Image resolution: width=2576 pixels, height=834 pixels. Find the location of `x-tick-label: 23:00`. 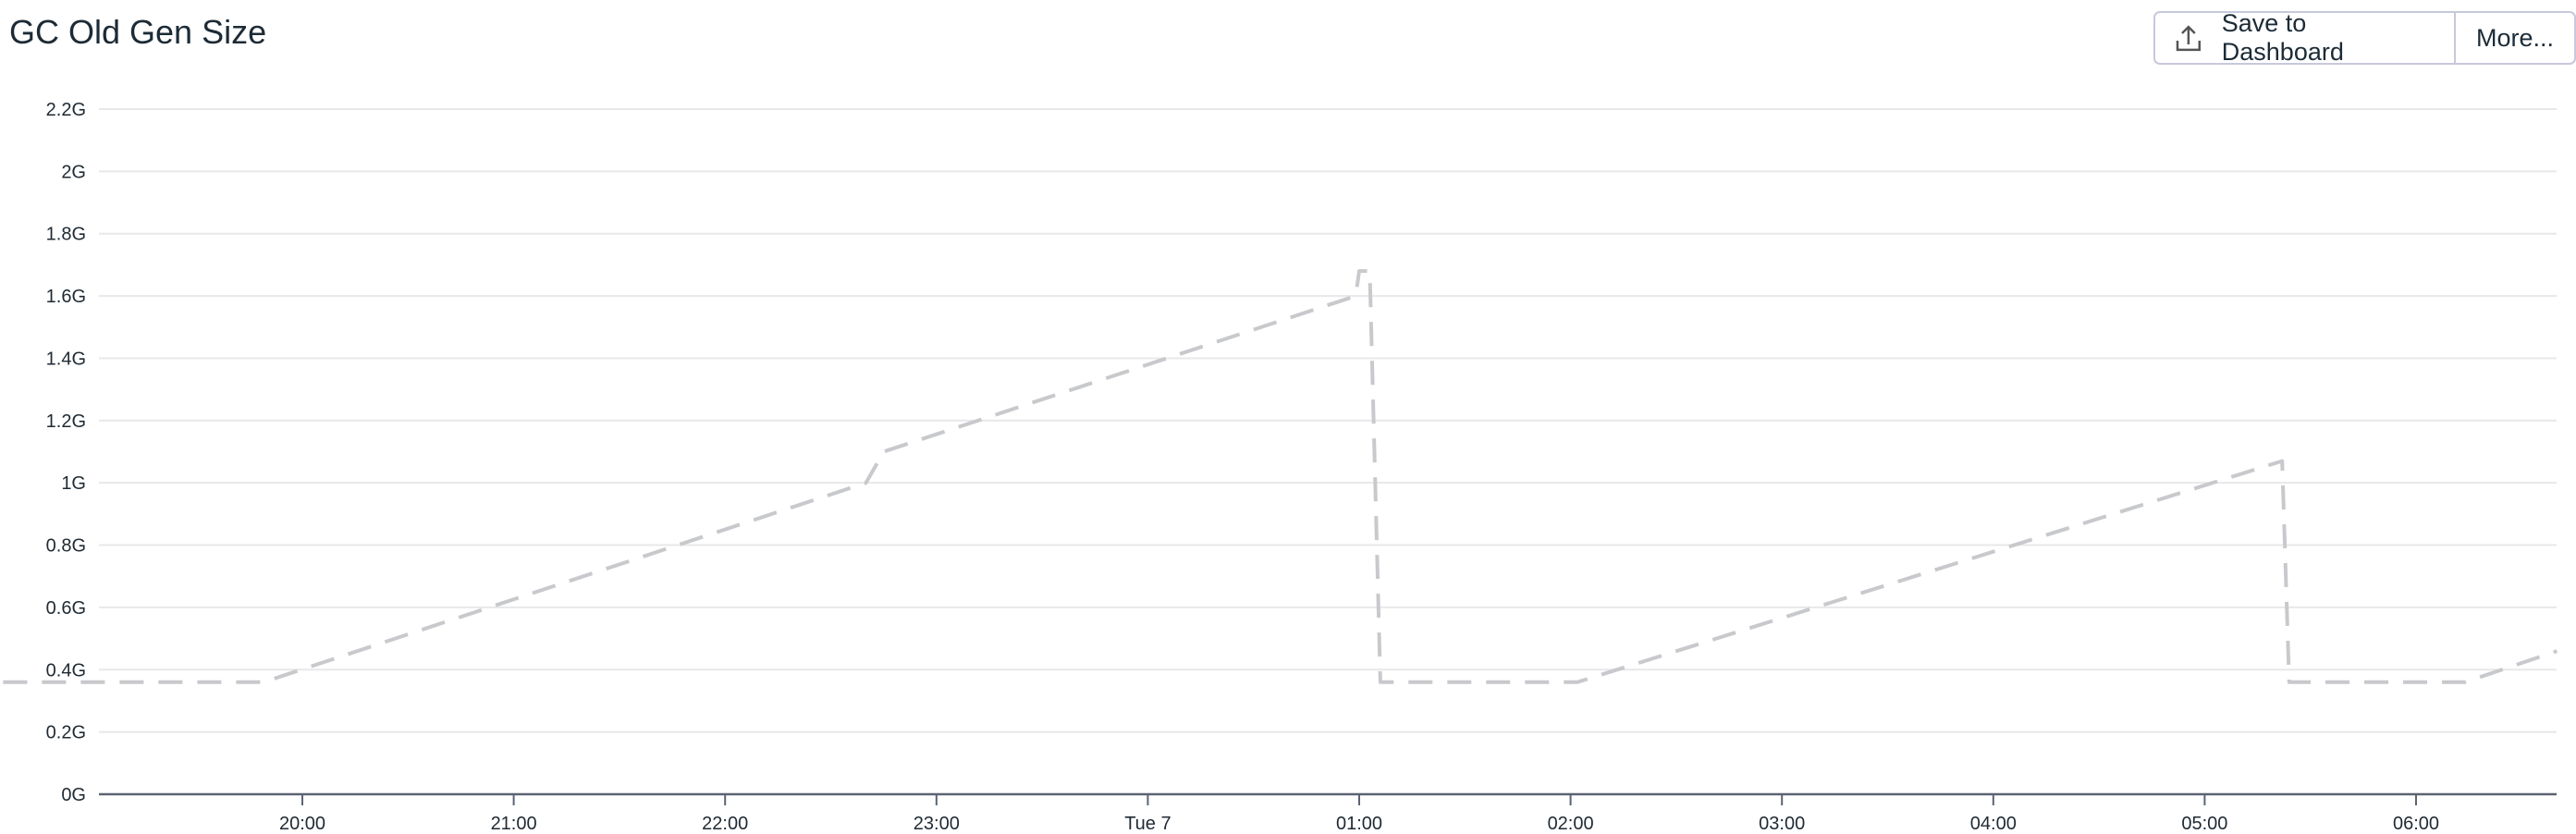

x-tick-label: 23:00 is located at coordinates (937, 824).